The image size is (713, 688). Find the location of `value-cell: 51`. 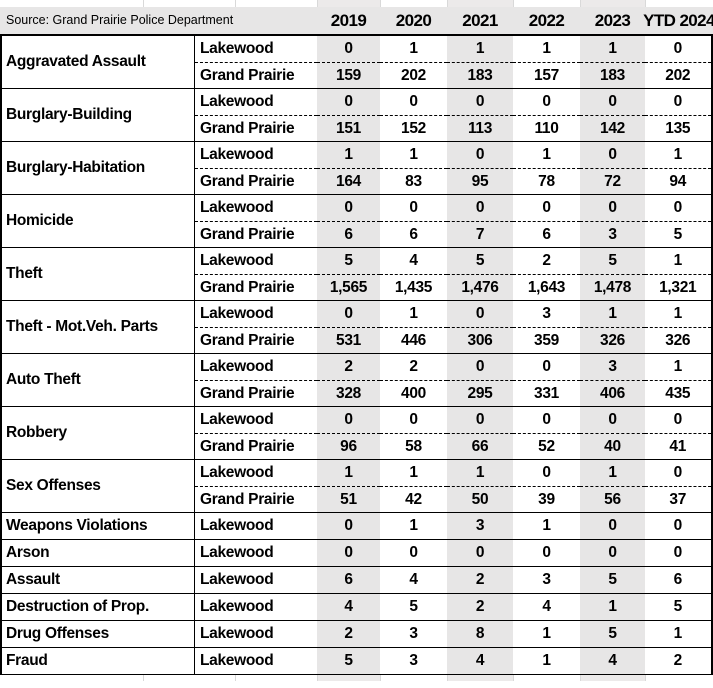

value-cell: 51 is located at coordinates (348, 499).